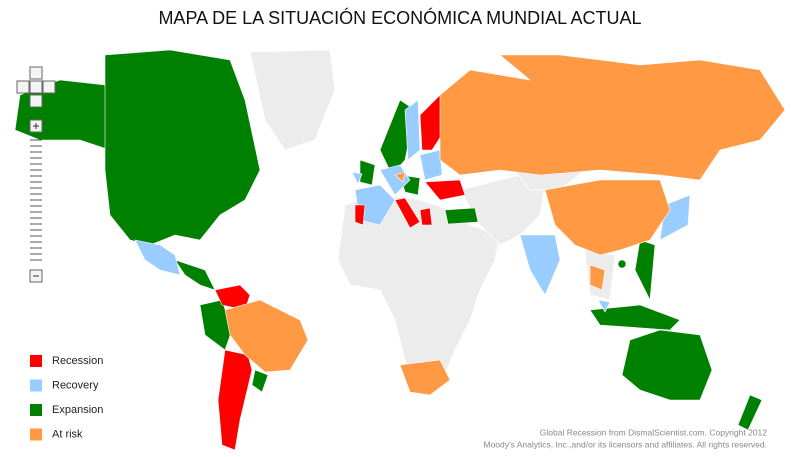  Describe the element at coordinates (66, 398) in the screenshot. I see `legend: Recession Recovery Expansion At risk` at that location.